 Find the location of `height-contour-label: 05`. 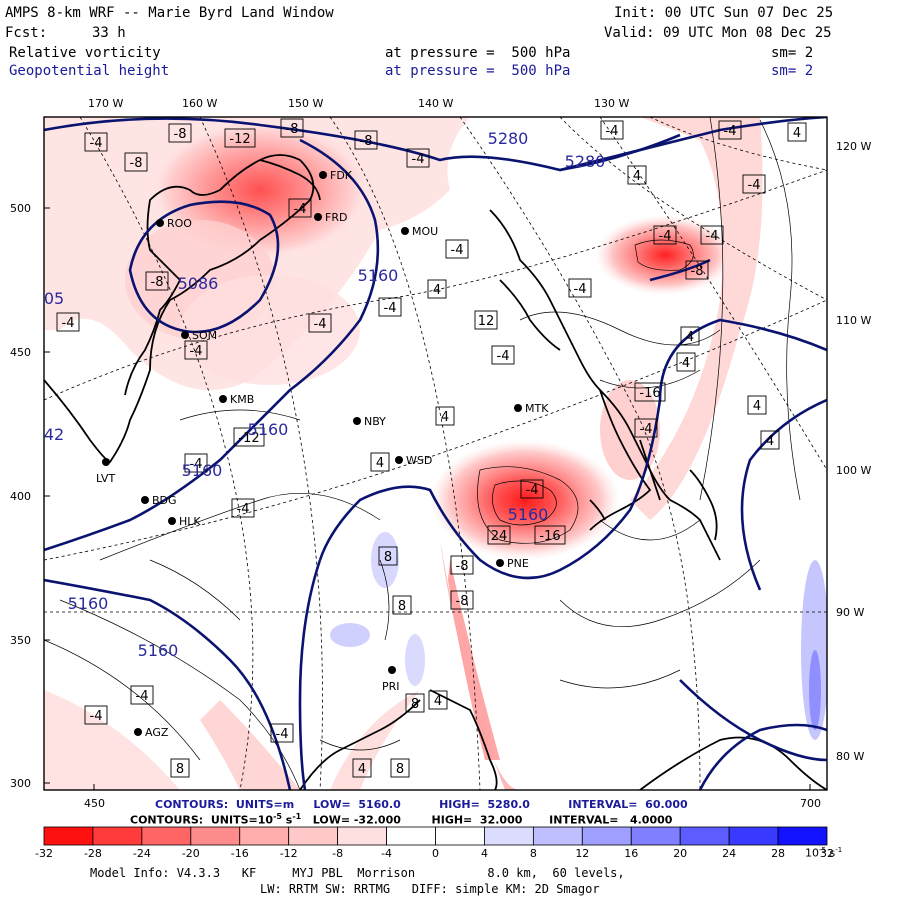

height-contour-label: 05 is located at coordinates (54, 298).